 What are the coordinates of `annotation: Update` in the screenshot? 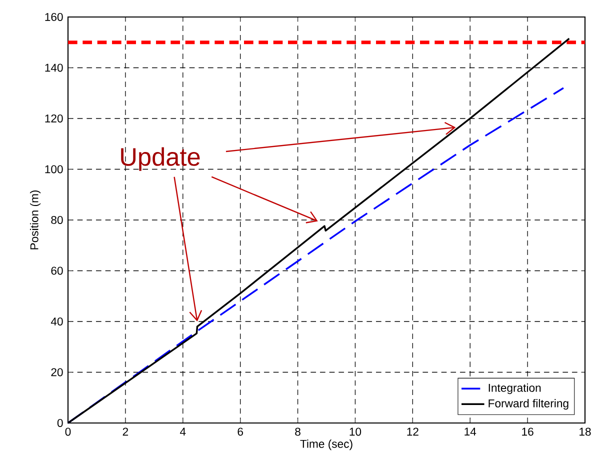 It's located at (160, 159).